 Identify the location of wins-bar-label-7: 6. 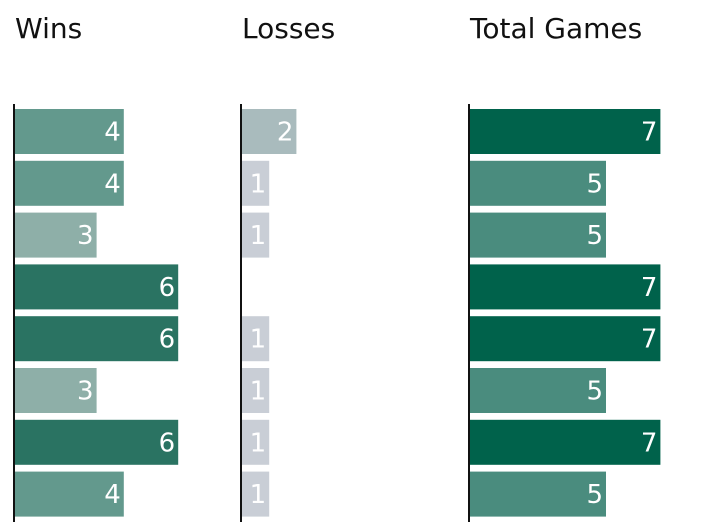
(167, 443).